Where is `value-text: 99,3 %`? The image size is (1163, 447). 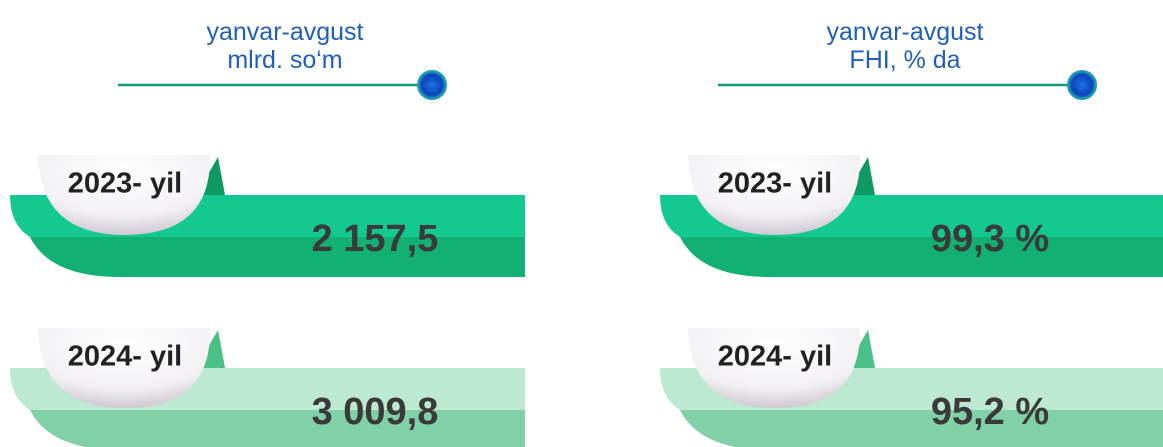
value-text: 99,3 % is located at coordinates (990, 239).